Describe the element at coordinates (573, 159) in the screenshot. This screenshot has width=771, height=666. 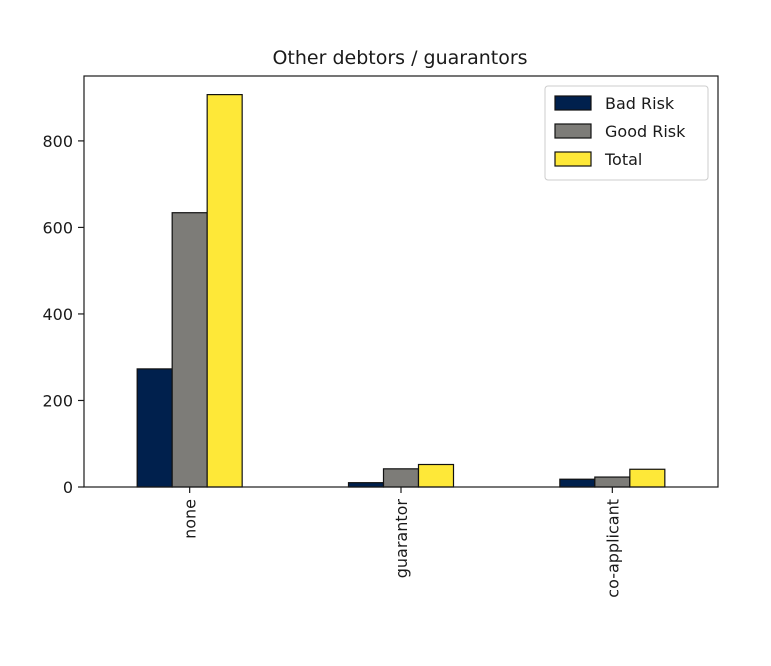
I see `legend-swatch-total` at that location.